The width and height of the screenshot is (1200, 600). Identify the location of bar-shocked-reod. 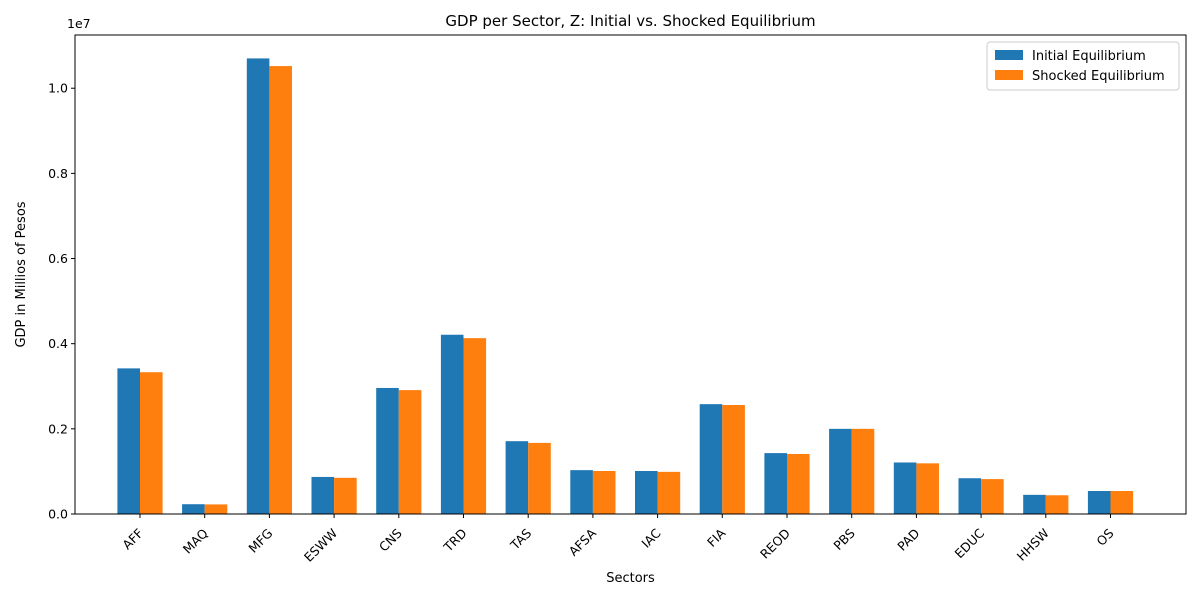
(798, 483).